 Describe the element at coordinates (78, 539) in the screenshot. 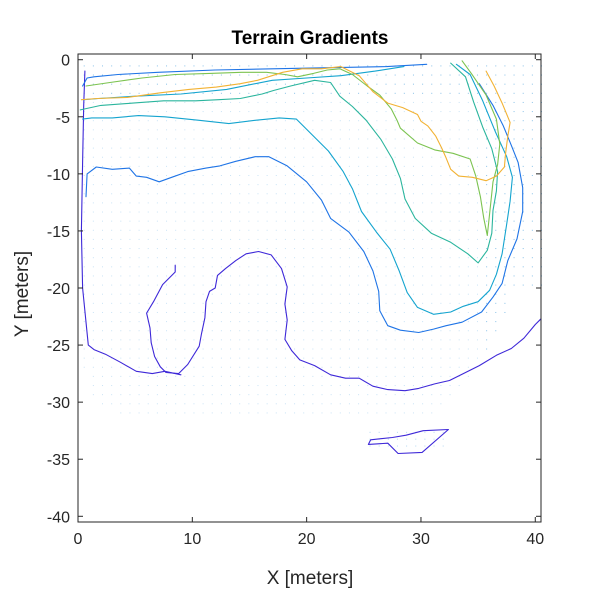

I see `x-tick-label: 0` at that location.